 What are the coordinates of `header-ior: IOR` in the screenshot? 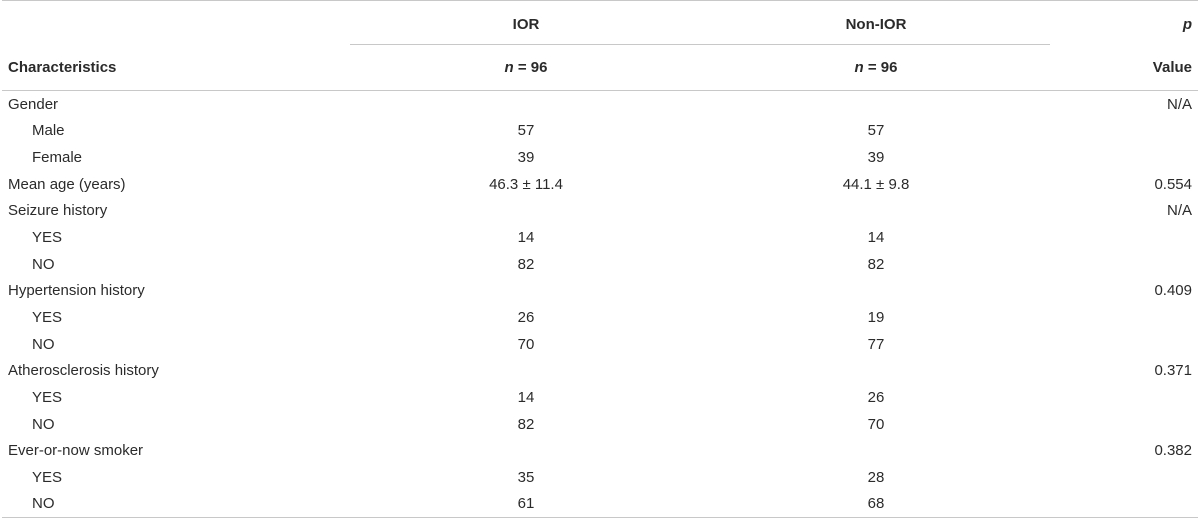 It's located at (526, 22).